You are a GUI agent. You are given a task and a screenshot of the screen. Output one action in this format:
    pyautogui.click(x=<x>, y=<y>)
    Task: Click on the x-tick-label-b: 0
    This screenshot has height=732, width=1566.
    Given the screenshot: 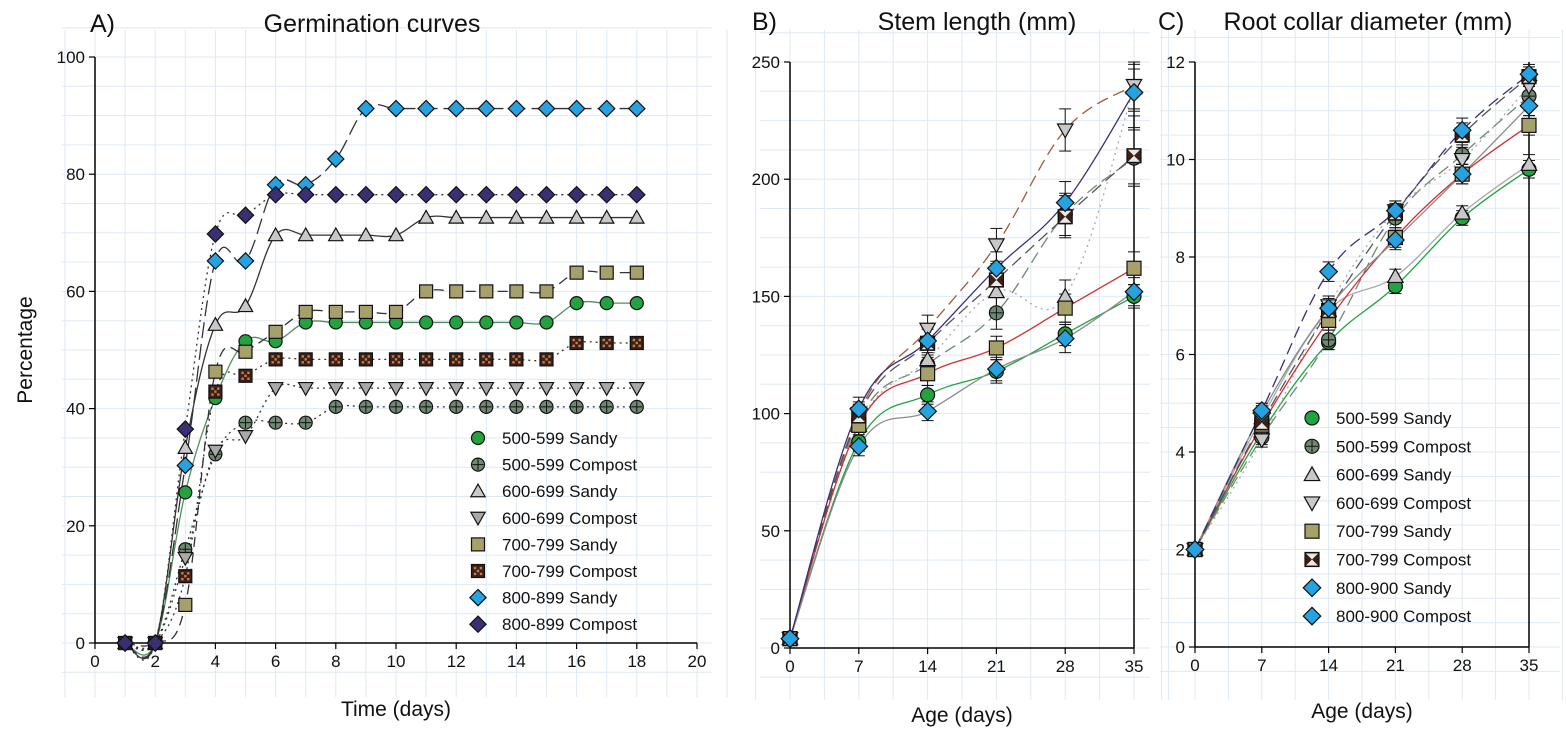 What is the action you would take?
    pyautogui.click(x=789, y=666)
    